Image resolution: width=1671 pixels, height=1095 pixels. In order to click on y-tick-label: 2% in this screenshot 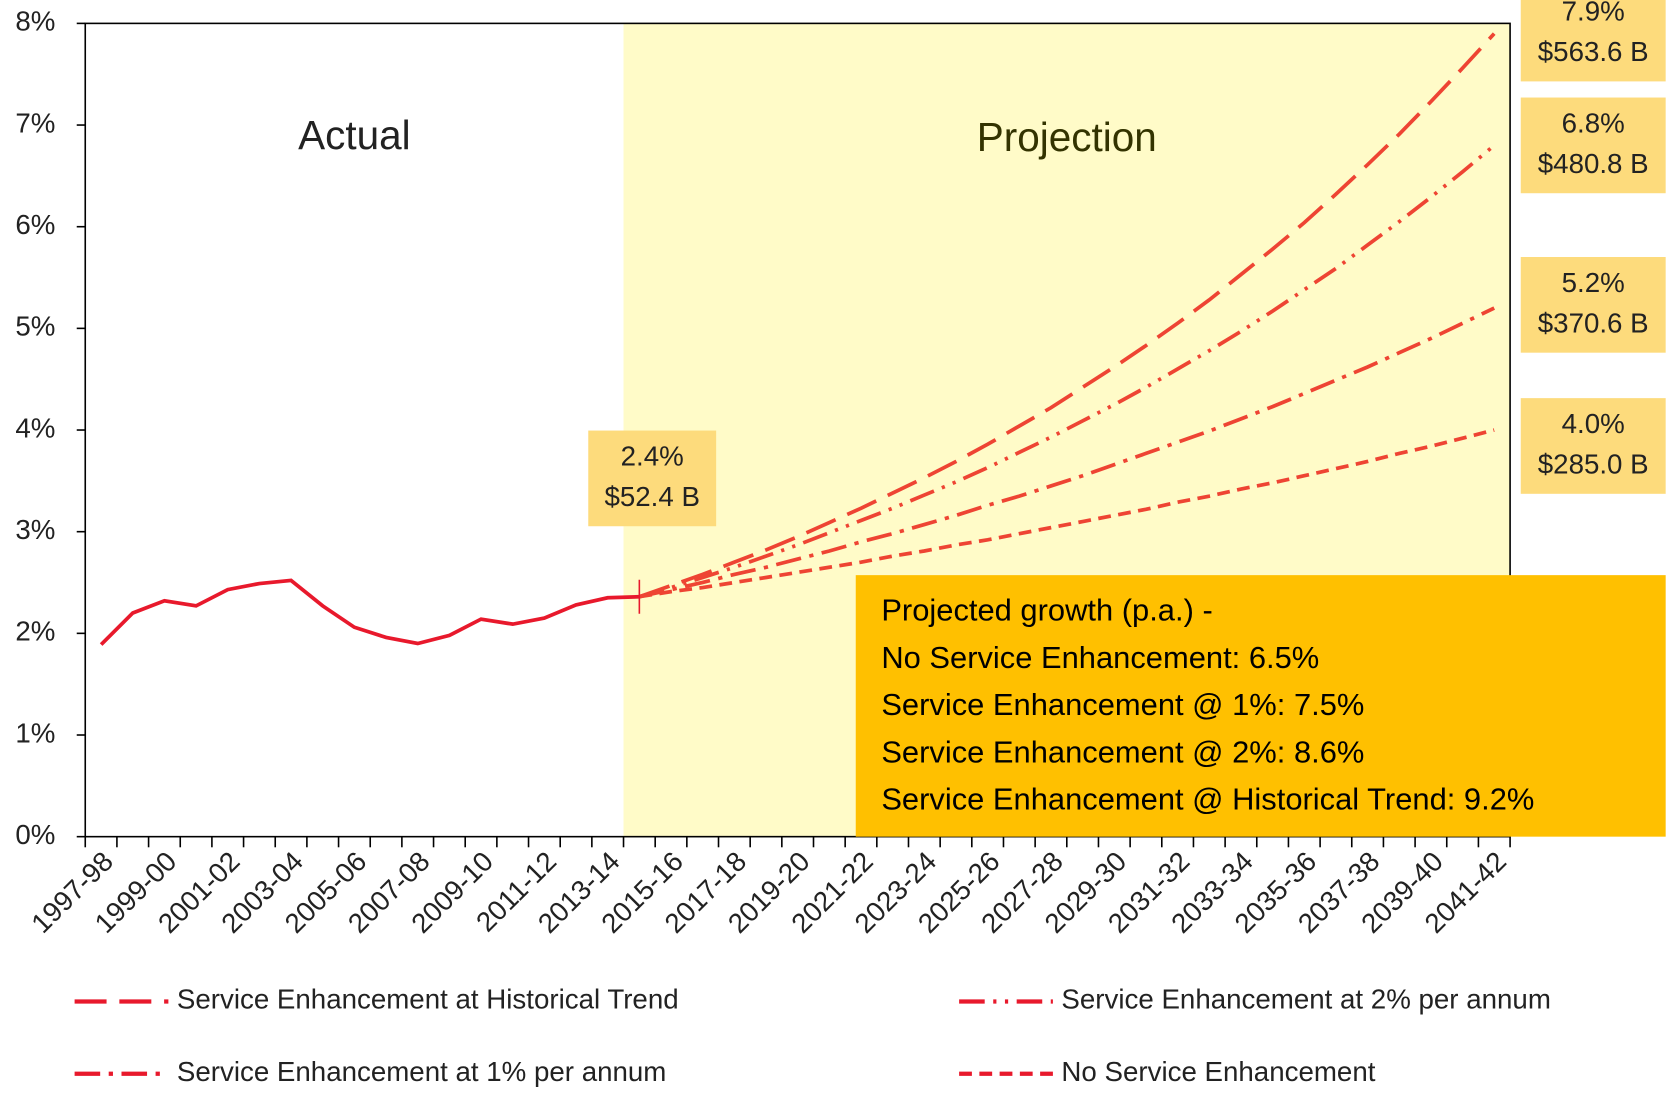, I will do `click(35, 631)`.